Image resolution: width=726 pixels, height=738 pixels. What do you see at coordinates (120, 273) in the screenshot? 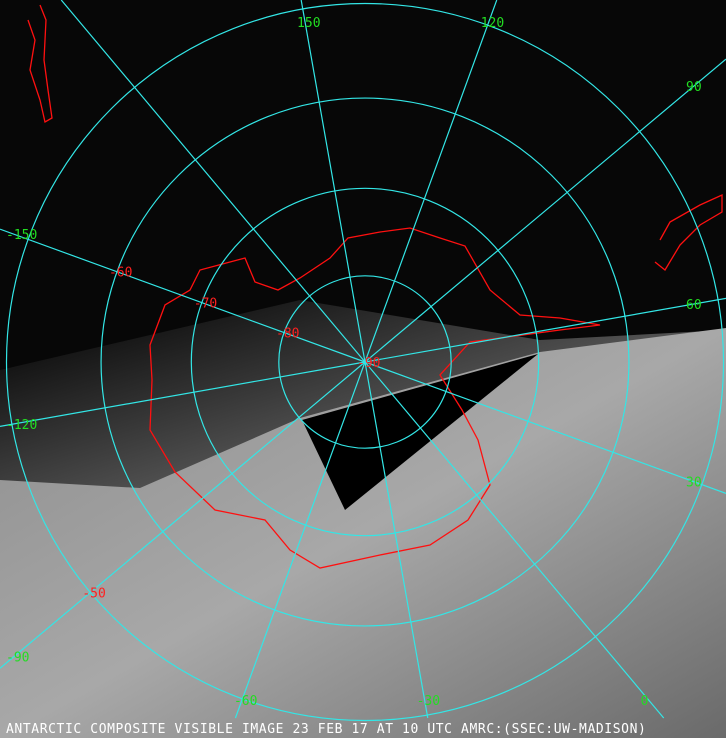
I see `latitude-label: -60` at bounding box center [120, 273].